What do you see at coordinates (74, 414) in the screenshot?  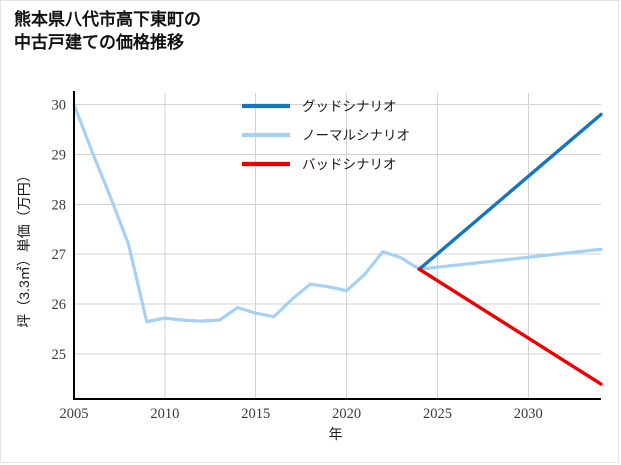 I see `x-tick-label: 2005` at bounding box center [74, 414].